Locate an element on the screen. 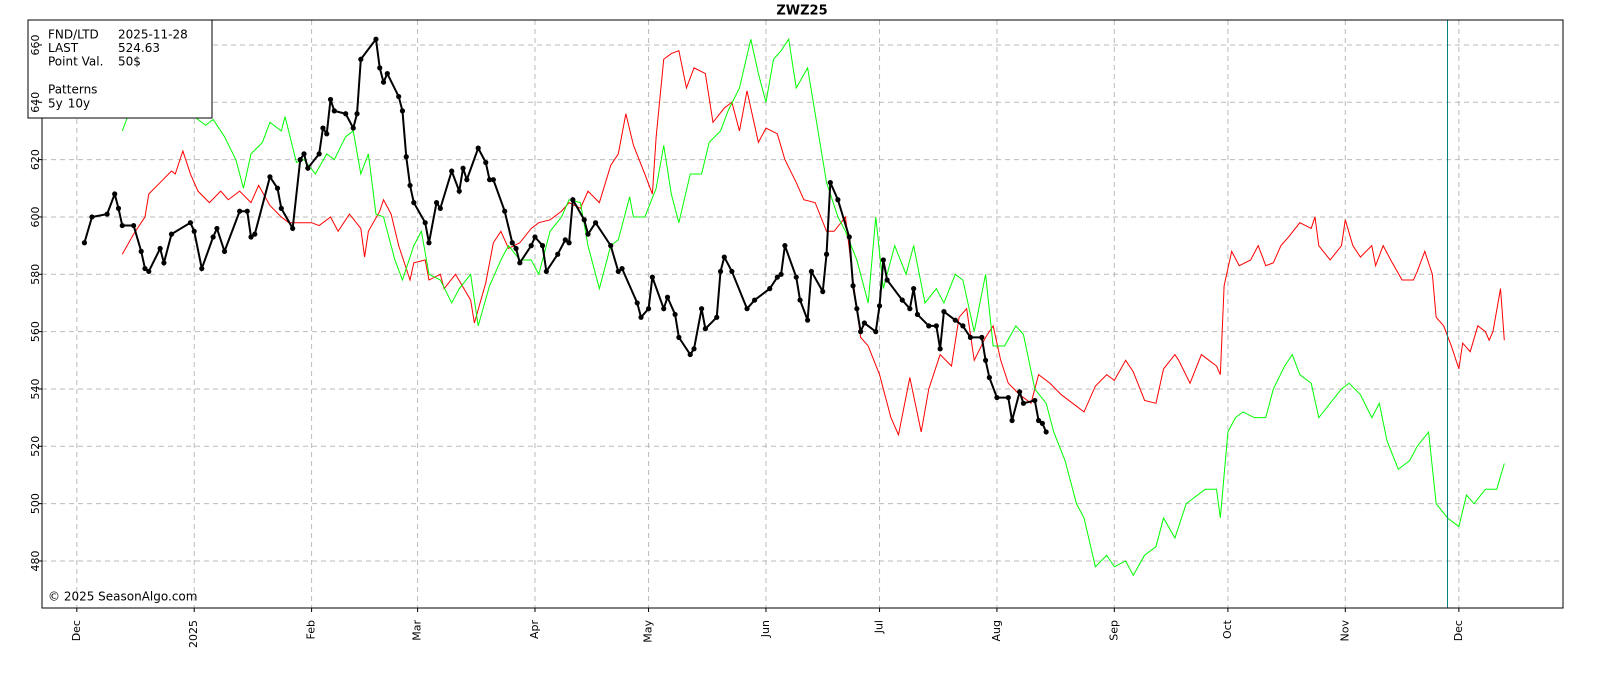 The height and width of the screenshot is (678, 1621). x-tick-label: May is located at coordinates (648, 631).